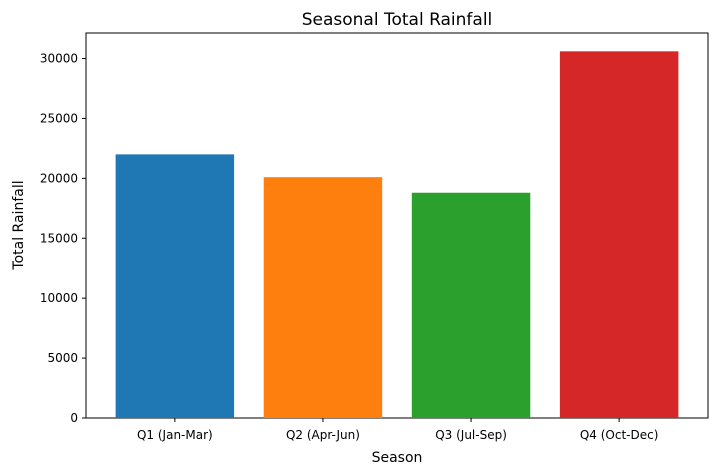 Image resolution: width=717 pixels, height=475 pixels. What do you see at coordinates (59, 238) in the screenshot?
I see `y-tick-label: 15000` at bounding box center [59, 238].